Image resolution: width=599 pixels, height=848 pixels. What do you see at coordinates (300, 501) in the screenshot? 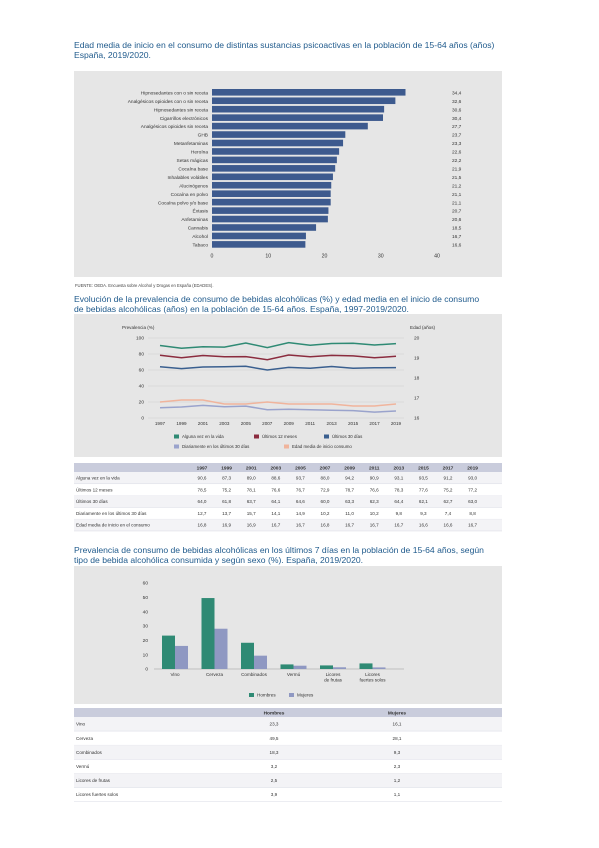
I see `chart2-table-cell: 64,6` at bounding box center [300, 501].